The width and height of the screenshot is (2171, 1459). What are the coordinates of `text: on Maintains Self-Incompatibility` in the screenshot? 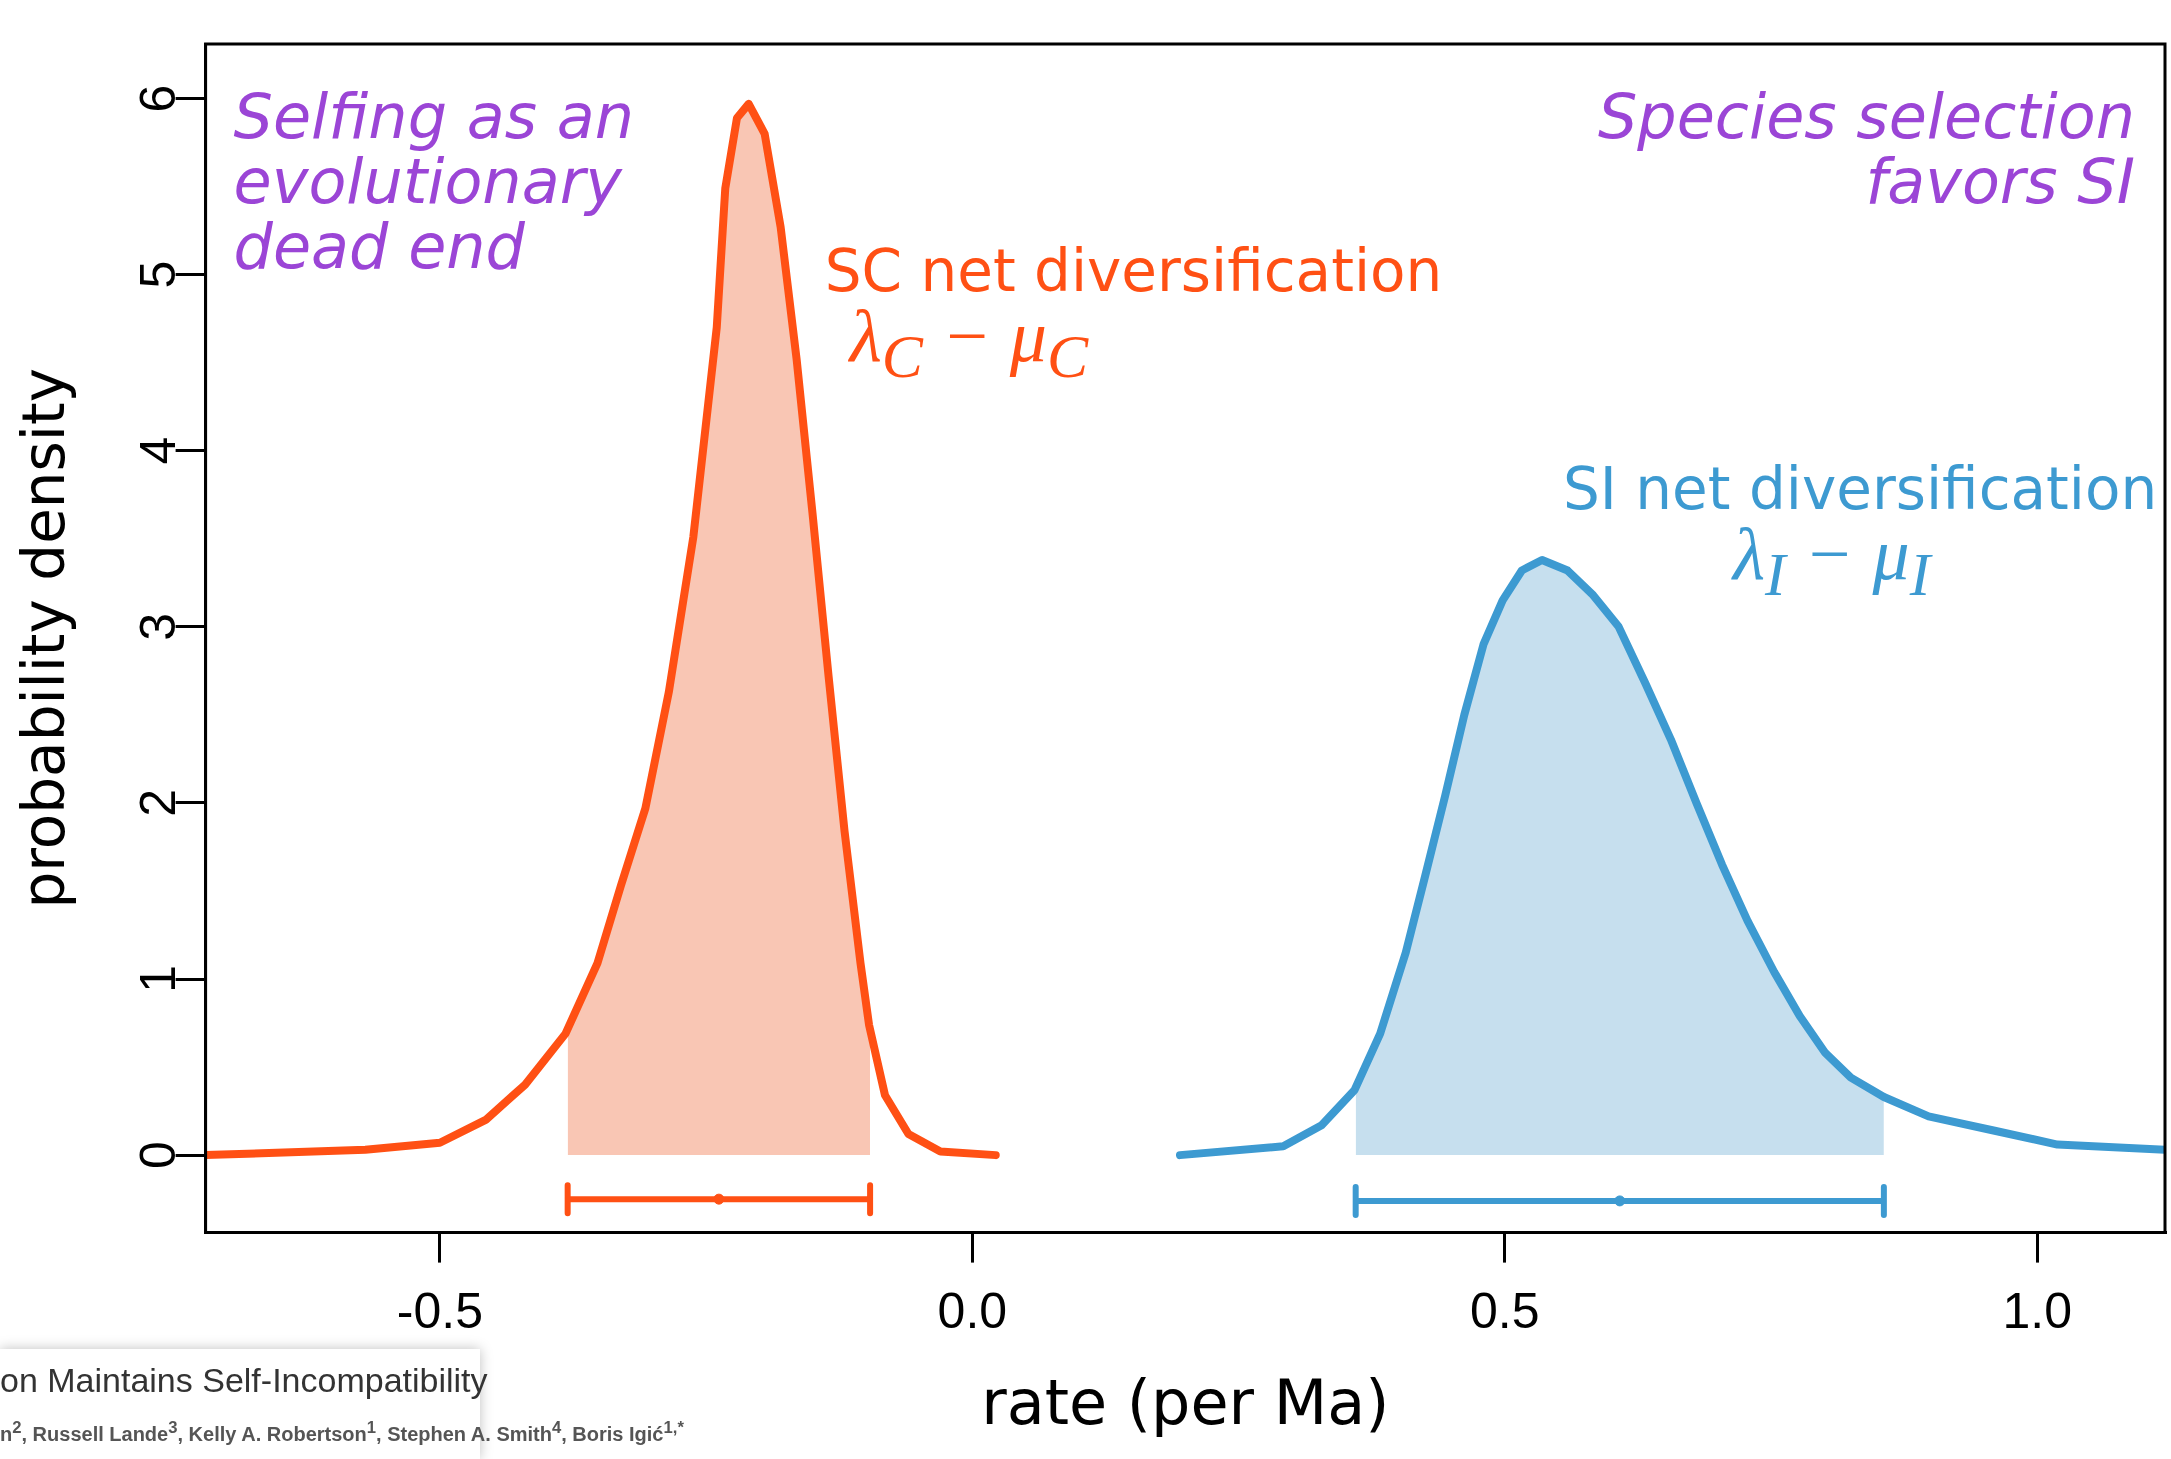 It's located at (244, 1380).